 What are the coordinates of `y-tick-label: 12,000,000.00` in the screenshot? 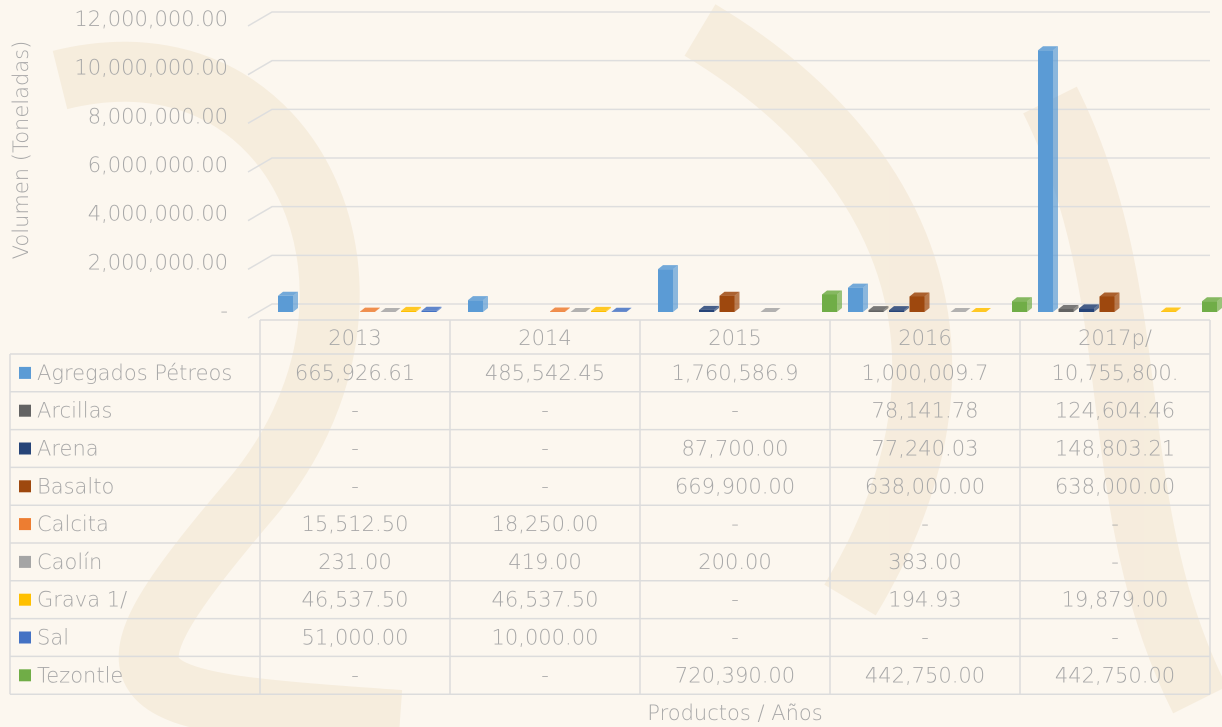 It's located at (151, 19).